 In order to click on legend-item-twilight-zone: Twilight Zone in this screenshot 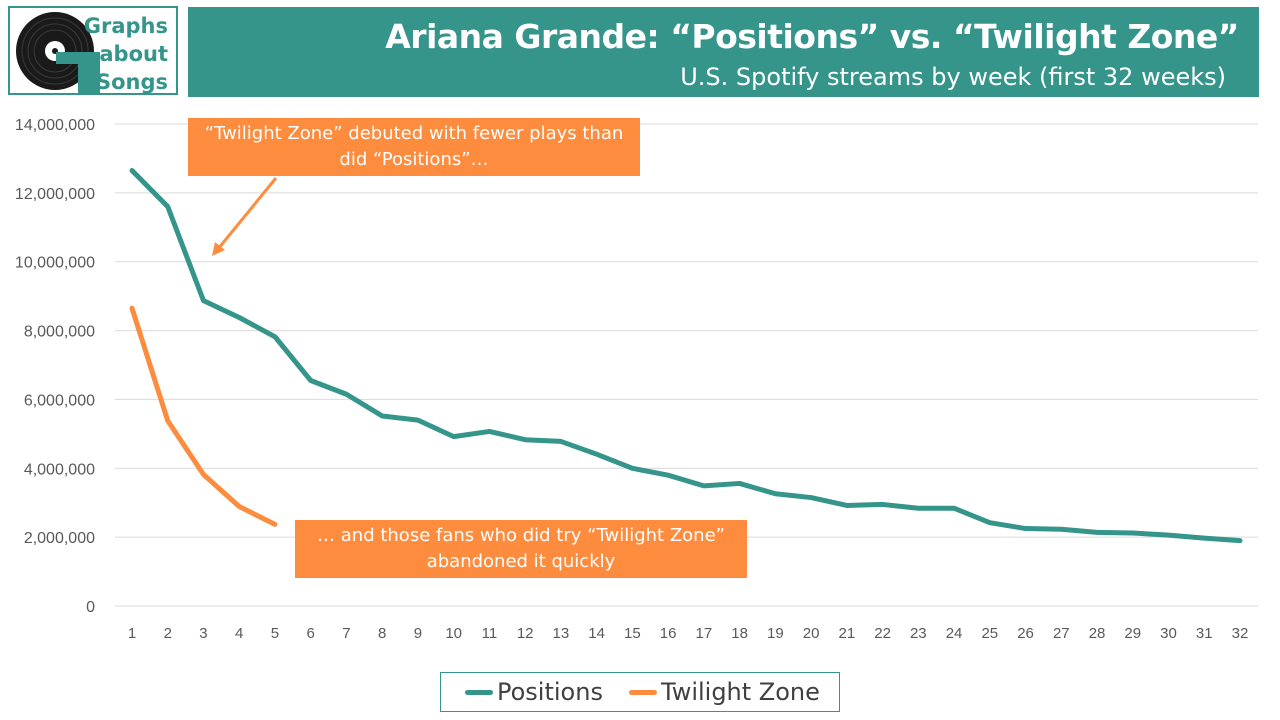, I will do `click(724, 692)`.